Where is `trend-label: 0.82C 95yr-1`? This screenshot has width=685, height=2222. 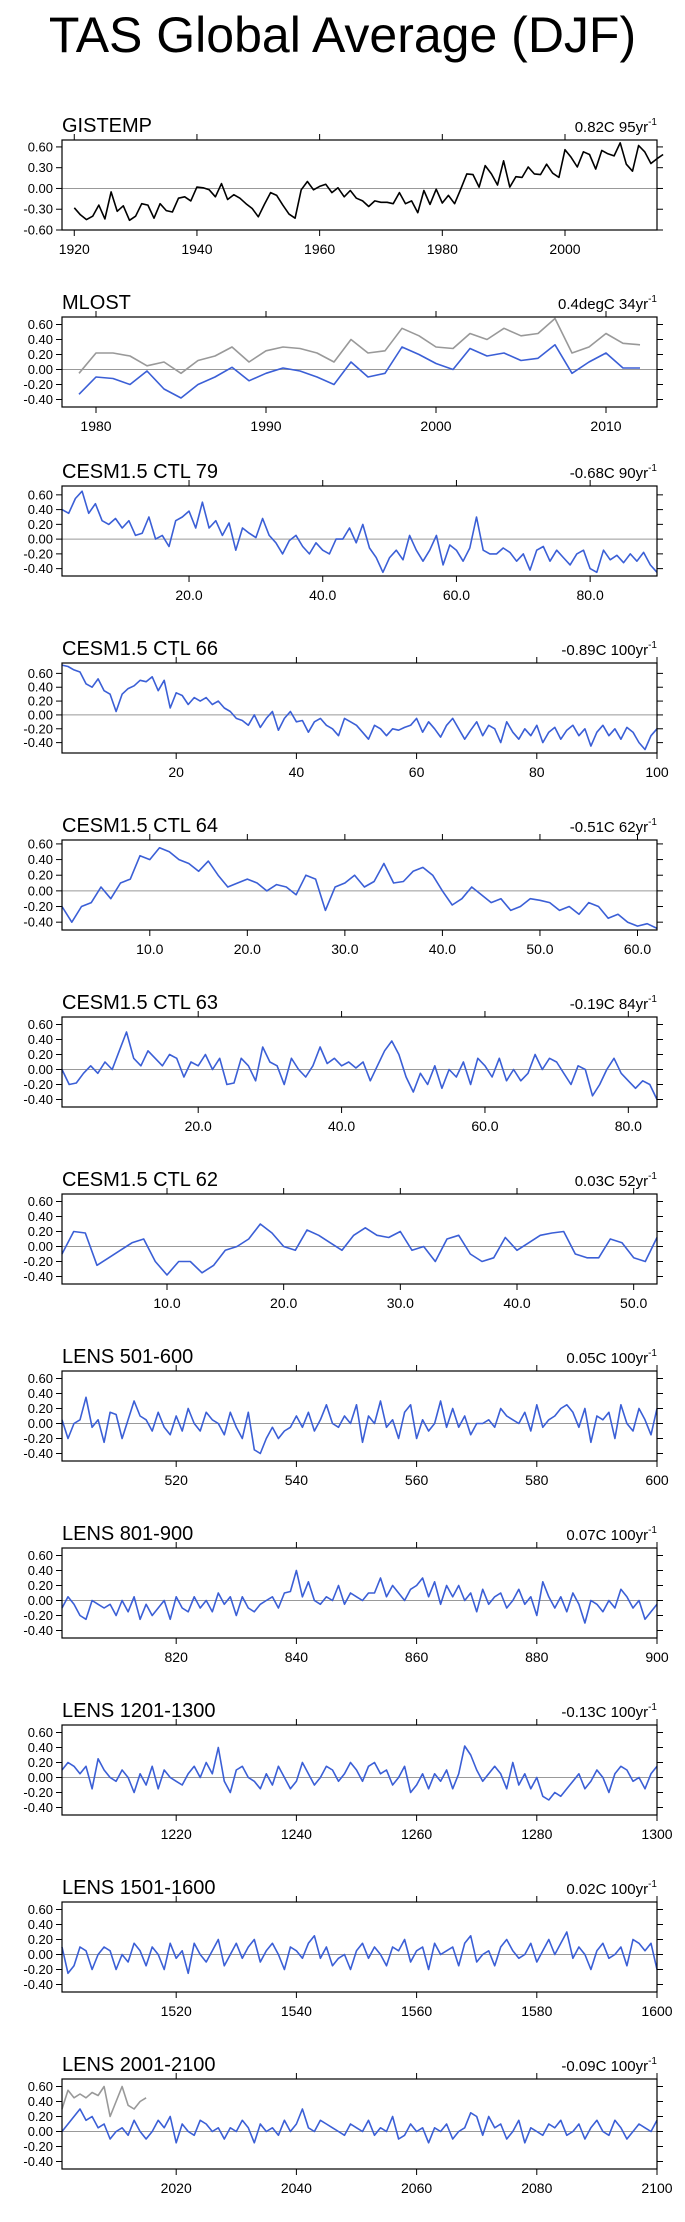
trend-label: 0.82C 95yr-1 is located at coordinates (616, 126).